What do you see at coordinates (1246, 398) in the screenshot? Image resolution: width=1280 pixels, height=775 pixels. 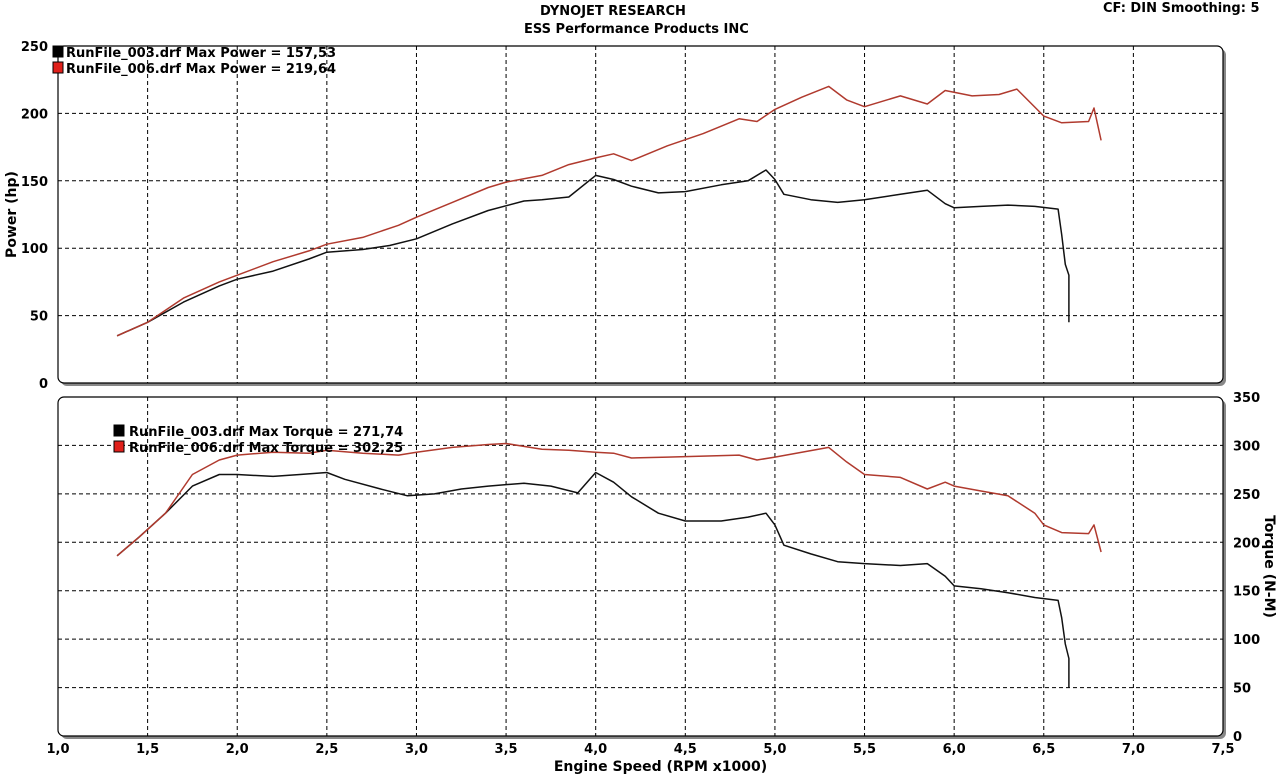 I see `y-tick-label: 350` at bounding box center [1246, 398].